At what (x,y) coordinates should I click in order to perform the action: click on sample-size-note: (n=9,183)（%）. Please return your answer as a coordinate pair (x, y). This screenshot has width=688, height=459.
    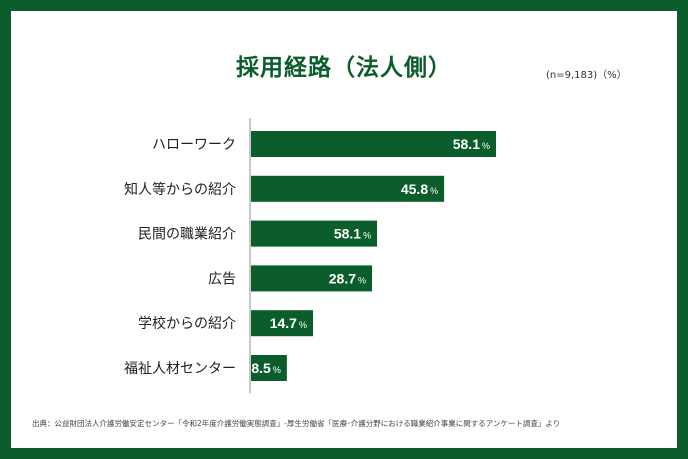
    Looking at the image, I should click on (586, 75).